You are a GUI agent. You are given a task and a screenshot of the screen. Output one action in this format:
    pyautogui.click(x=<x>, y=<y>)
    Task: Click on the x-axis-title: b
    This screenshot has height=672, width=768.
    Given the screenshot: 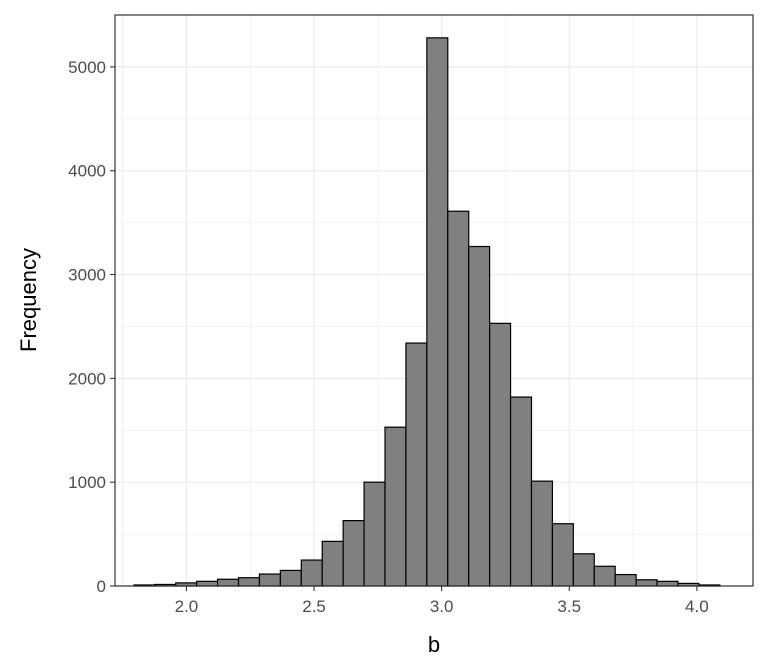 What is the action you would take?
    pyautogui.click(x=434, y=644)
    